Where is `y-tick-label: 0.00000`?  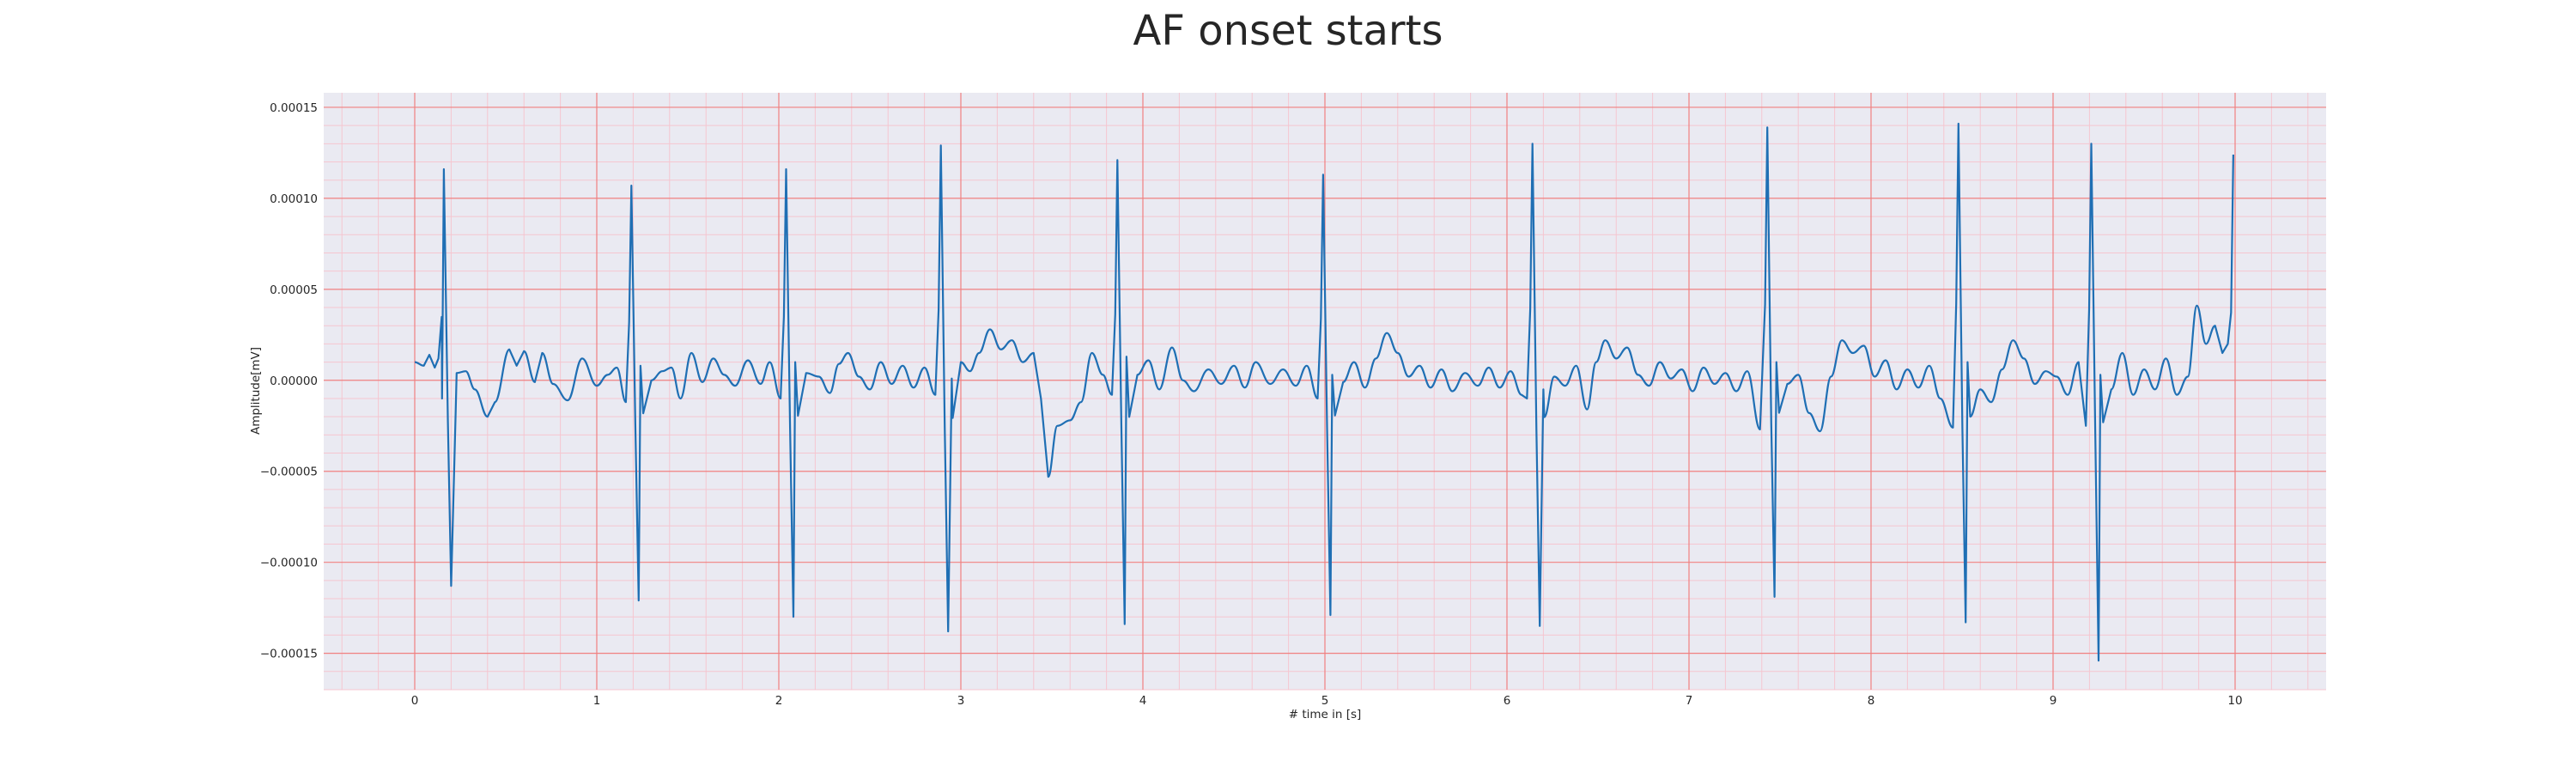 y-tick-label: 0.00000 is located at coordinates (294, 381).